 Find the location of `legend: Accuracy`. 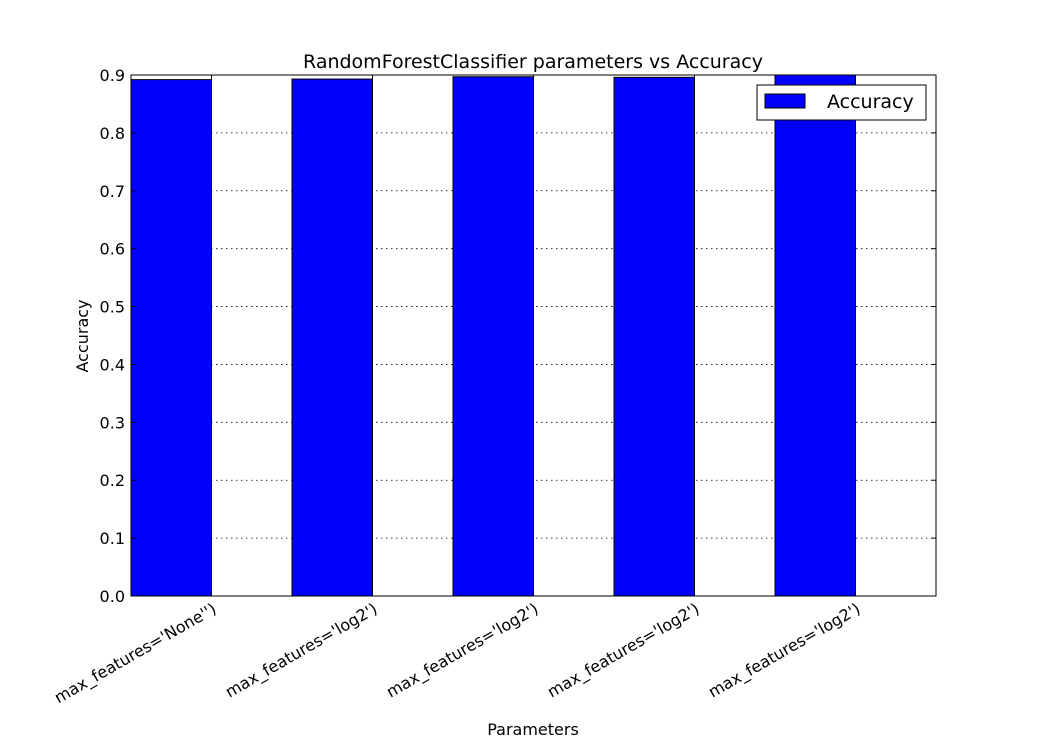

legend: Accuracy is located at coordinates (841, 102).